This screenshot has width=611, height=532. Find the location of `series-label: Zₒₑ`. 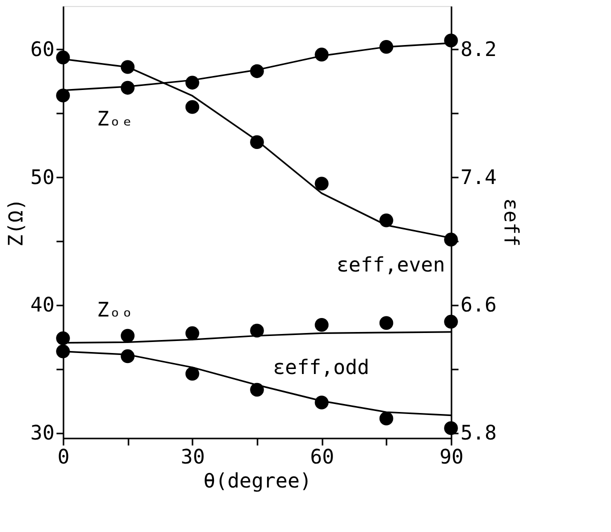

series-label: Zₒₑ is located at coordinates (115, 118).